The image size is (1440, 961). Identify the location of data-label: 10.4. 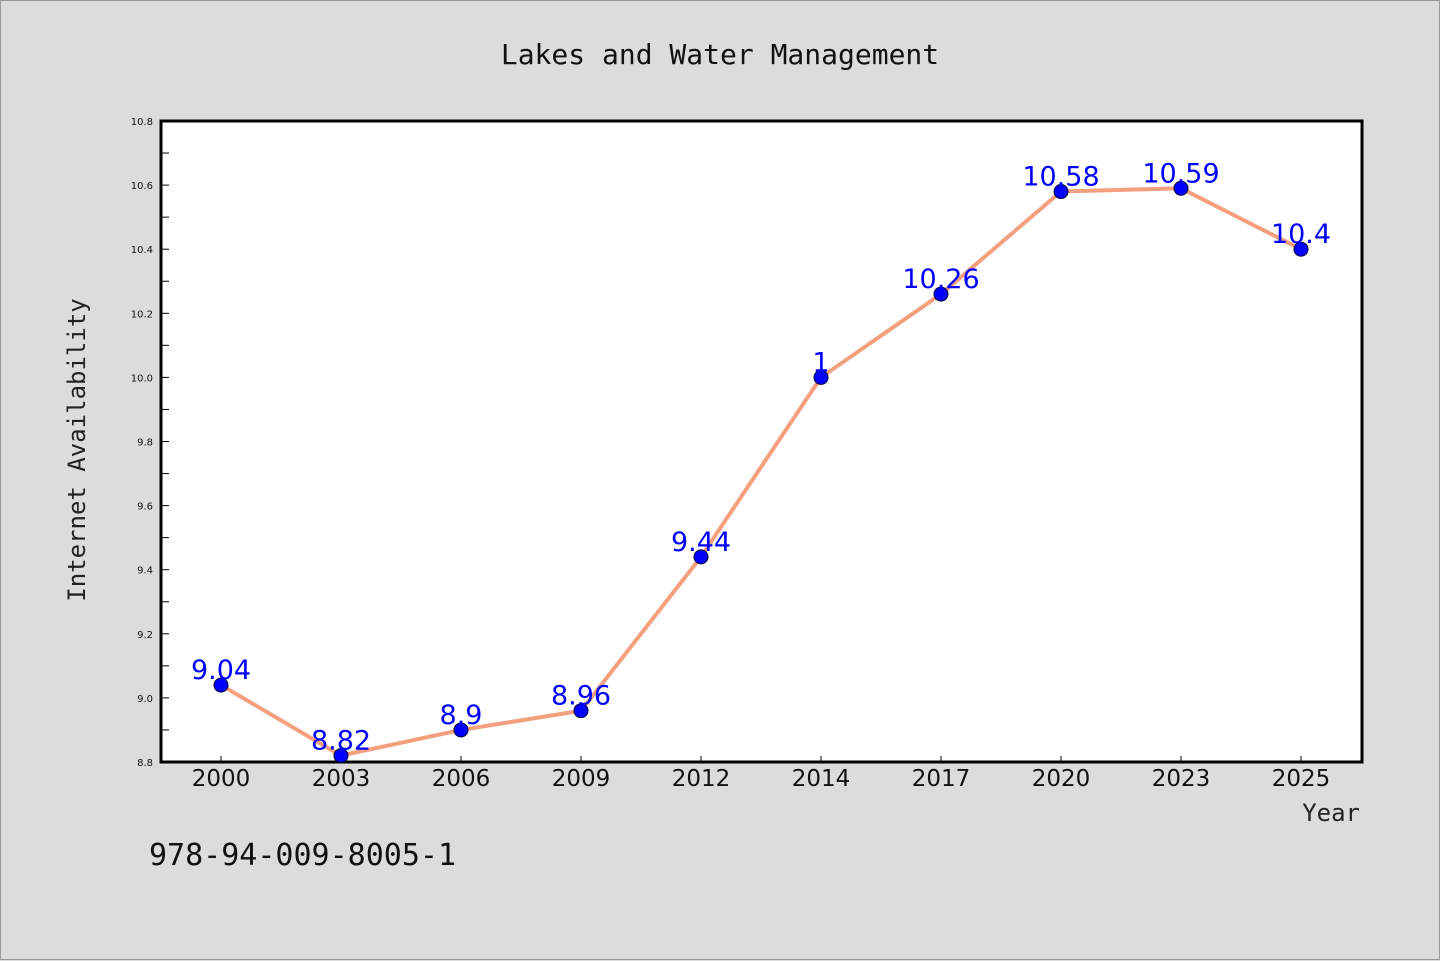
(1301, 234).